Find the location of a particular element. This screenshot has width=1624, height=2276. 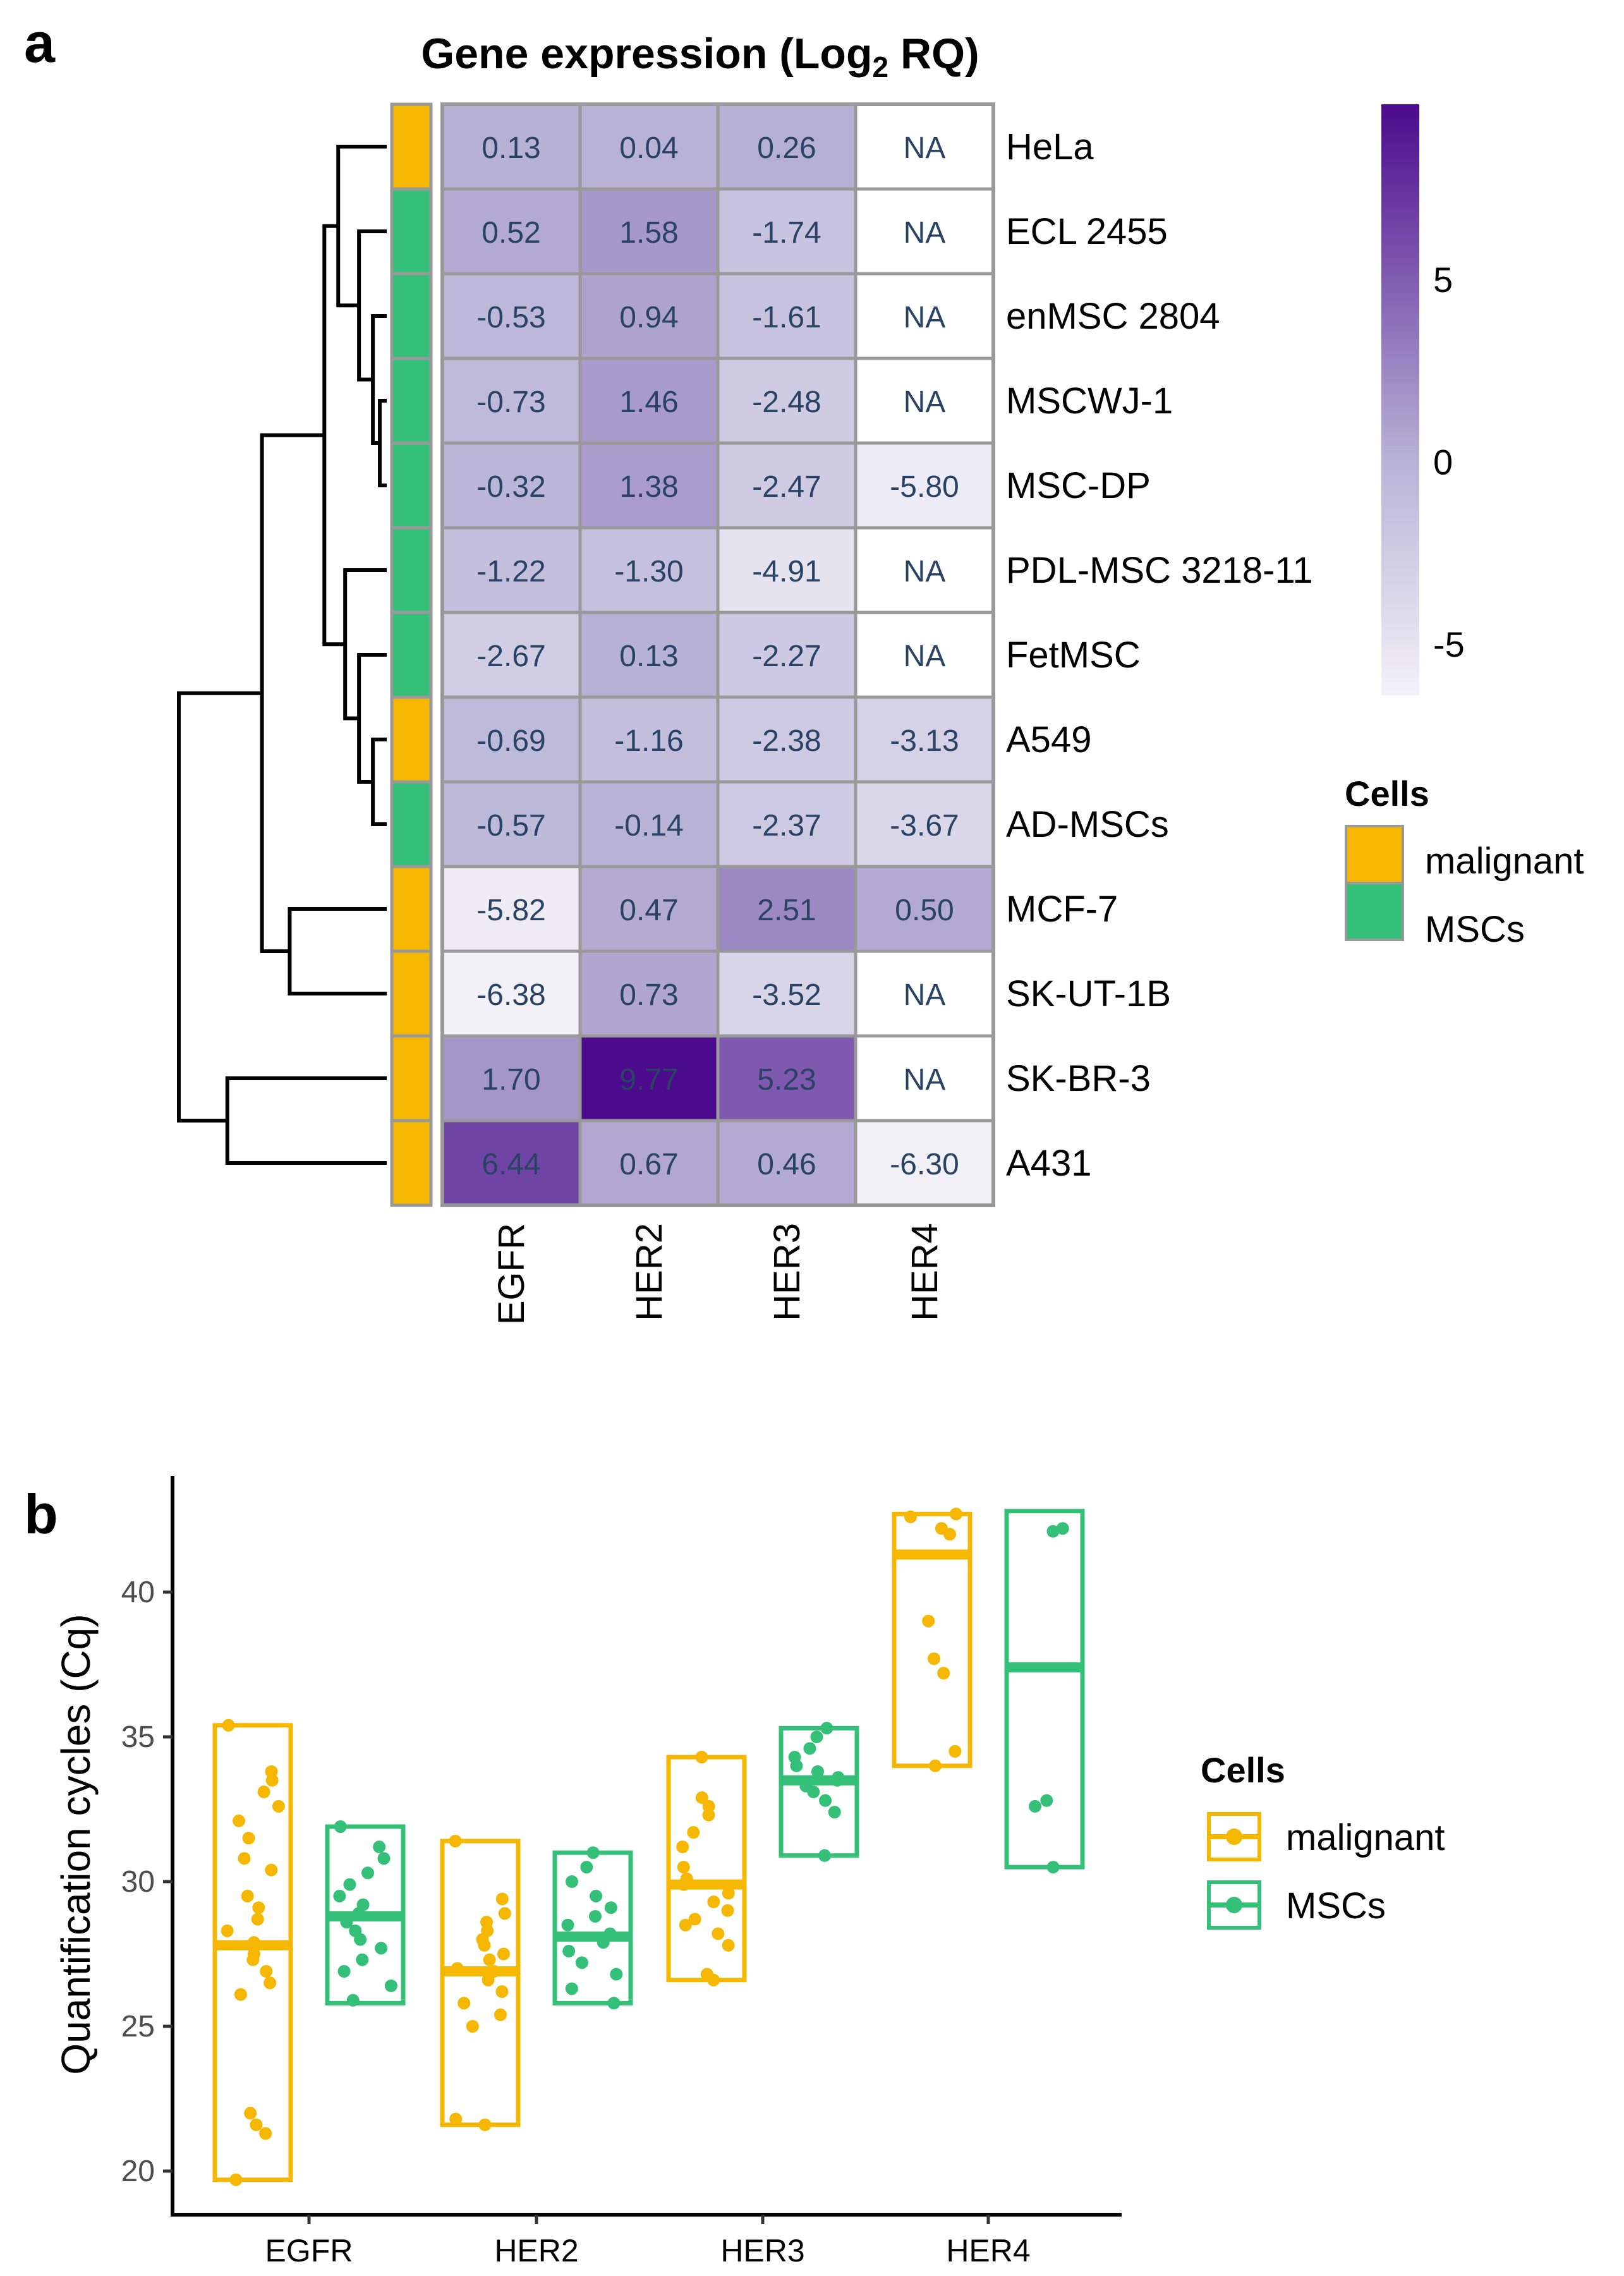

heatmap-cell-value: 1.58 is located at coordinates (648, 233).